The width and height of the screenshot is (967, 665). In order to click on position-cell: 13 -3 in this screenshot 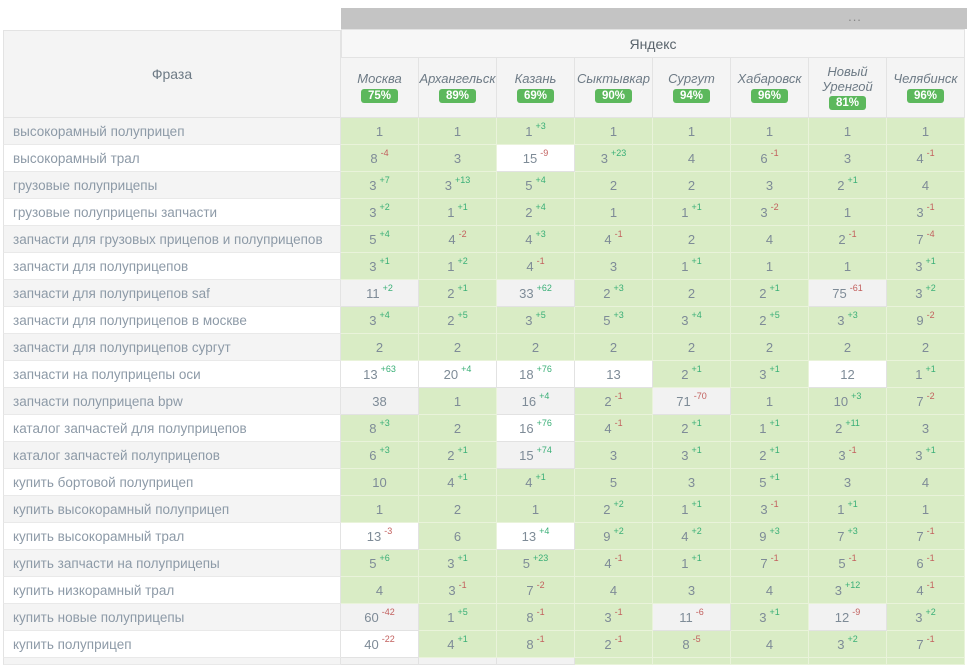, I will do `click(380, 536)`.